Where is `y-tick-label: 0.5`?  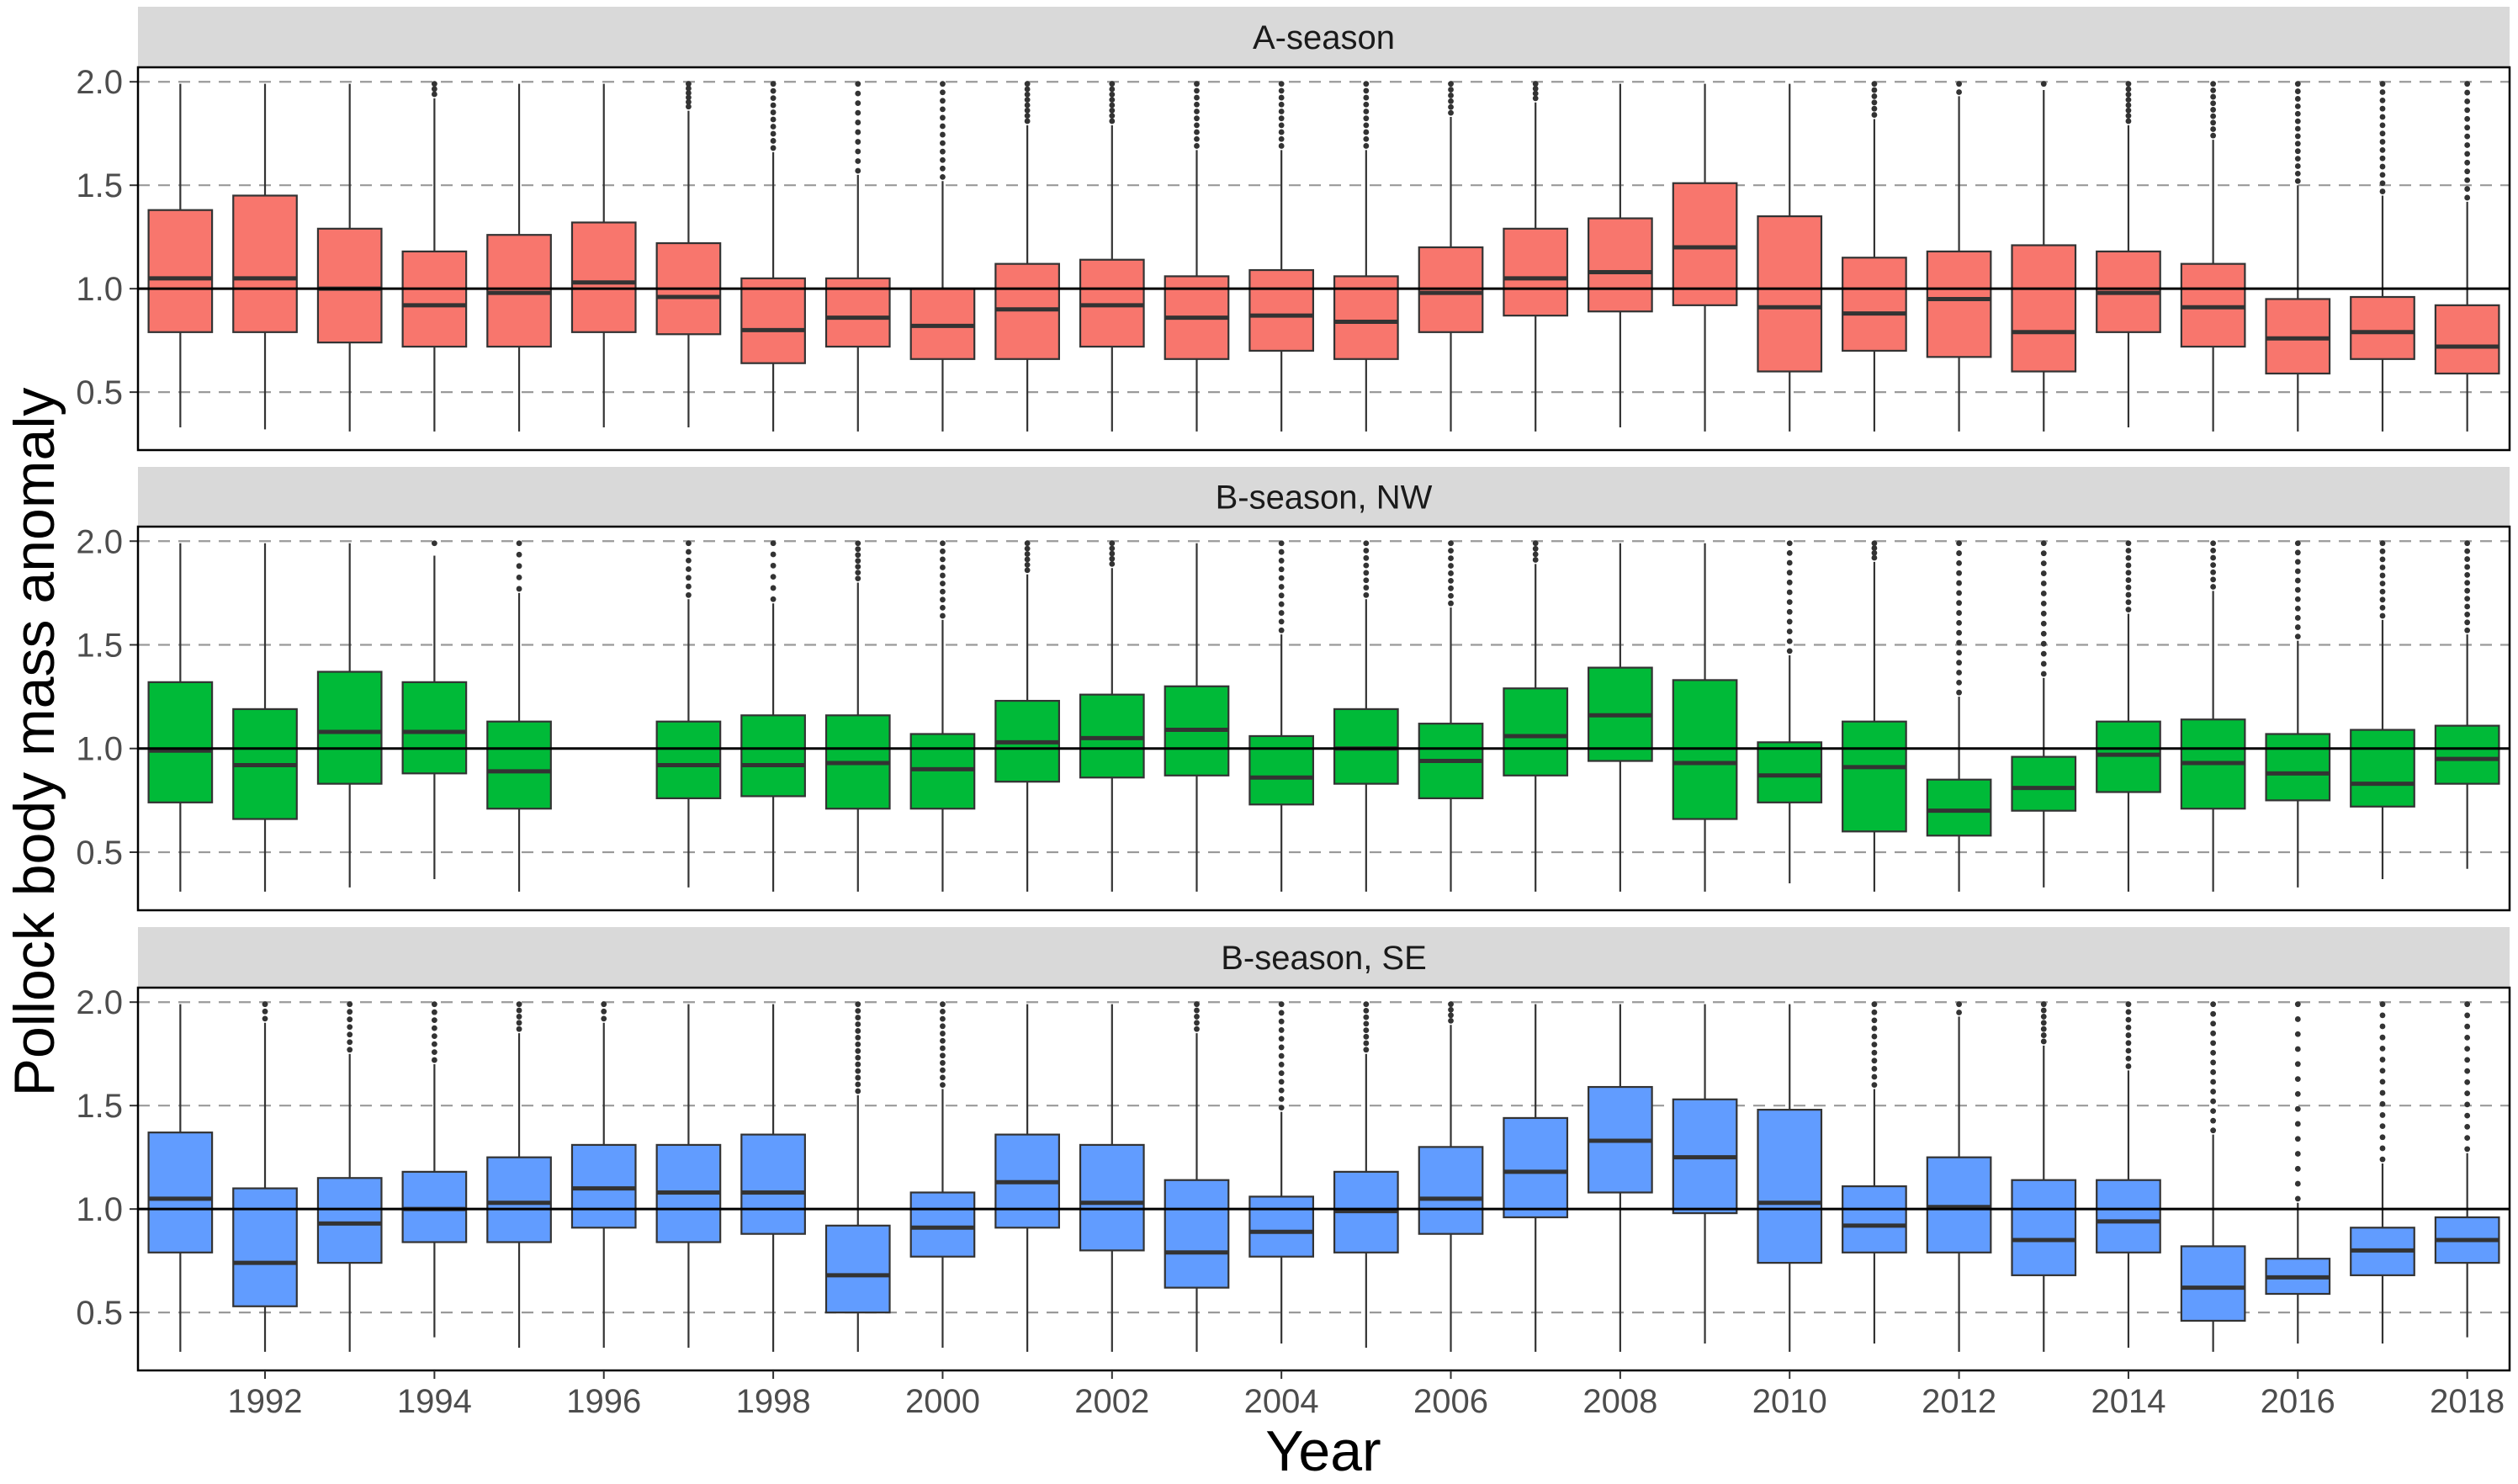
y-tick-label: 0.5 is located at coordinates (99, 392).